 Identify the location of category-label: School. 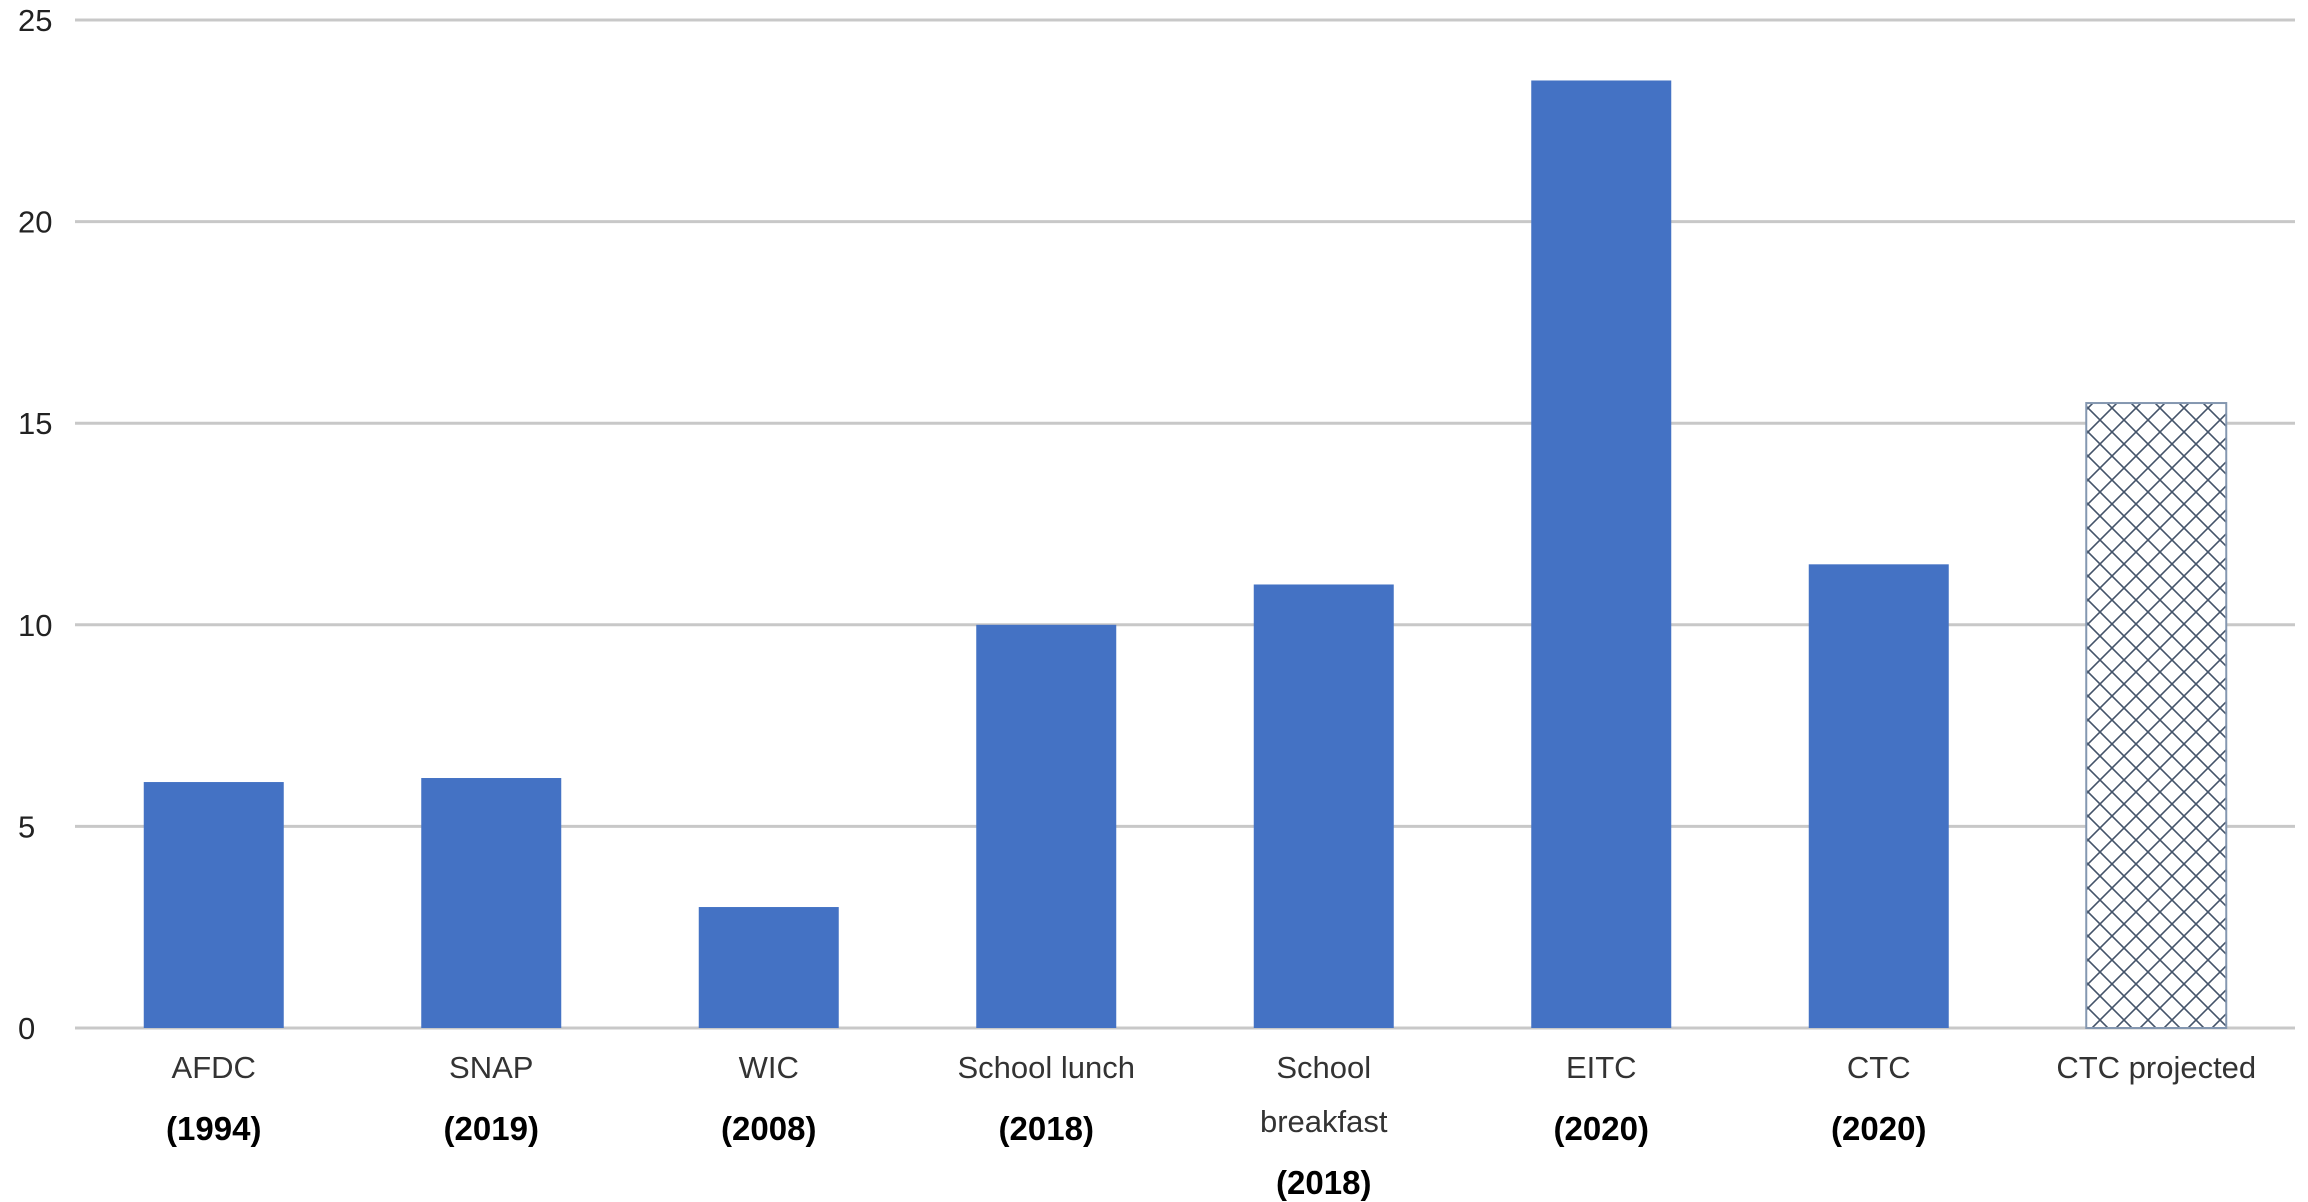
(1323, 1067).